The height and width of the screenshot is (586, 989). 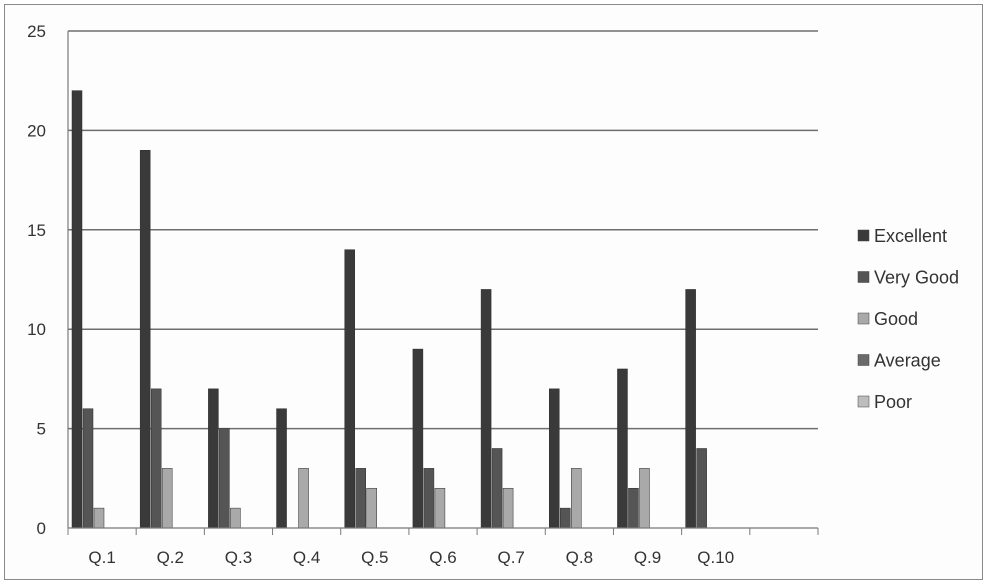 I want to click on x-tick-label: Q.9, so click(x=647, y=557).